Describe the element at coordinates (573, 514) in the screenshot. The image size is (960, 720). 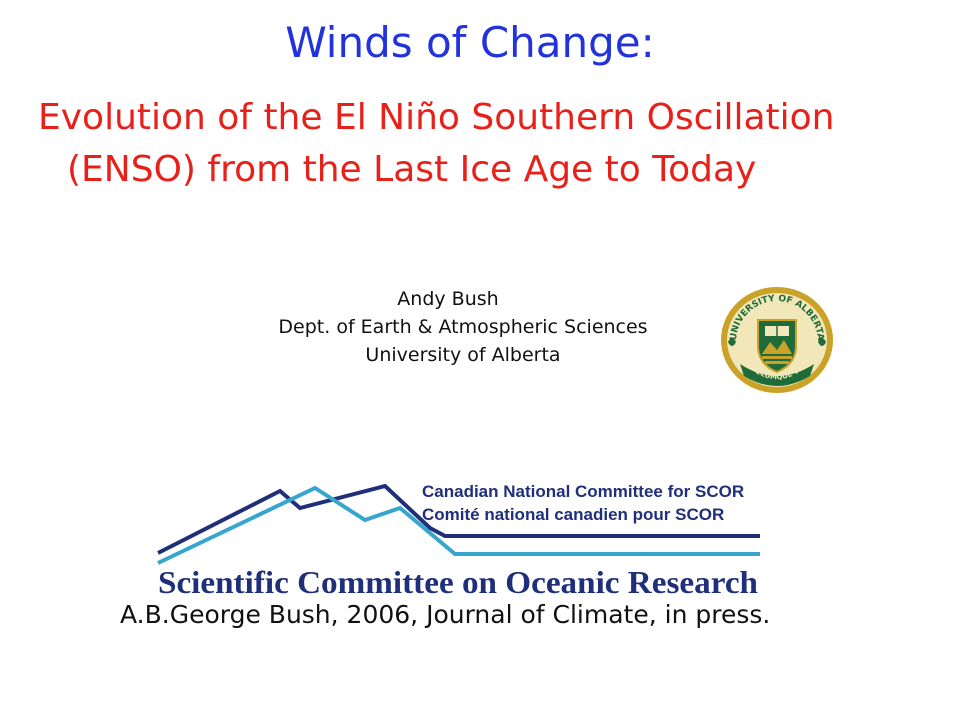
I see `scor-line-fr: Comité national canadien pour SCOR` at that location.